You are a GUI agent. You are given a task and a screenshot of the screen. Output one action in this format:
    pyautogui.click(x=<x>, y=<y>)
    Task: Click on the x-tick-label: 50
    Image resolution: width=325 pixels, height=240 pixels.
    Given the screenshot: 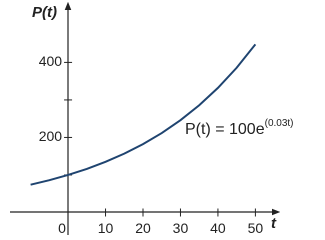 What is the action you would take?
    pyautogui.click(x=256, y=228)
    